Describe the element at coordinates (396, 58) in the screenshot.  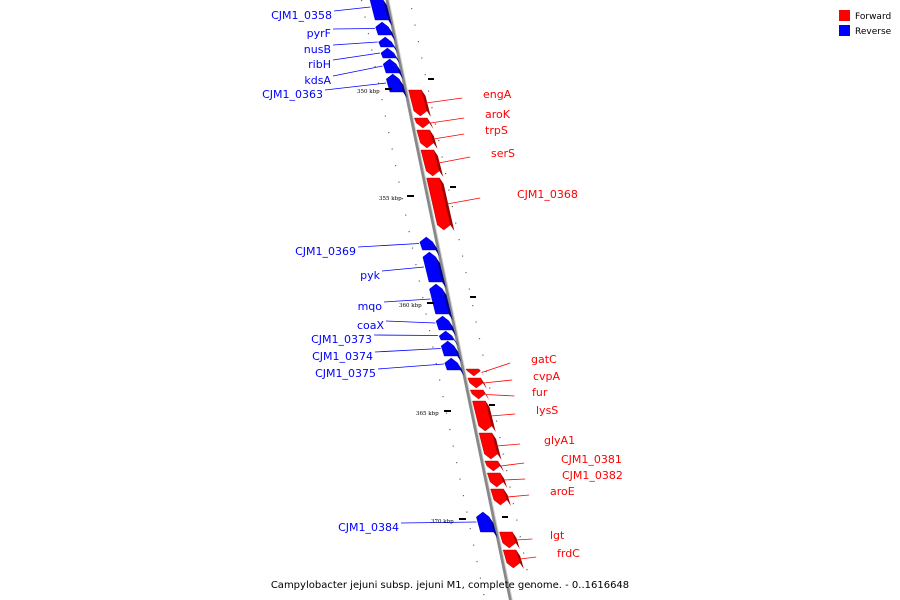
I see `gene-shade-ribh` at that location.